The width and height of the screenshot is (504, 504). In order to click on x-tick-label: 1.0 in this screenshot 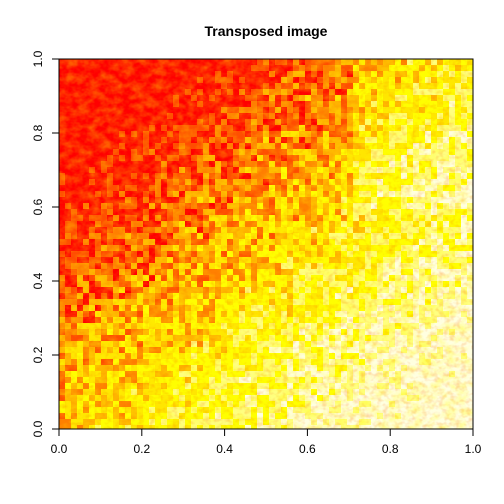, I will do `click(473, 449)`.